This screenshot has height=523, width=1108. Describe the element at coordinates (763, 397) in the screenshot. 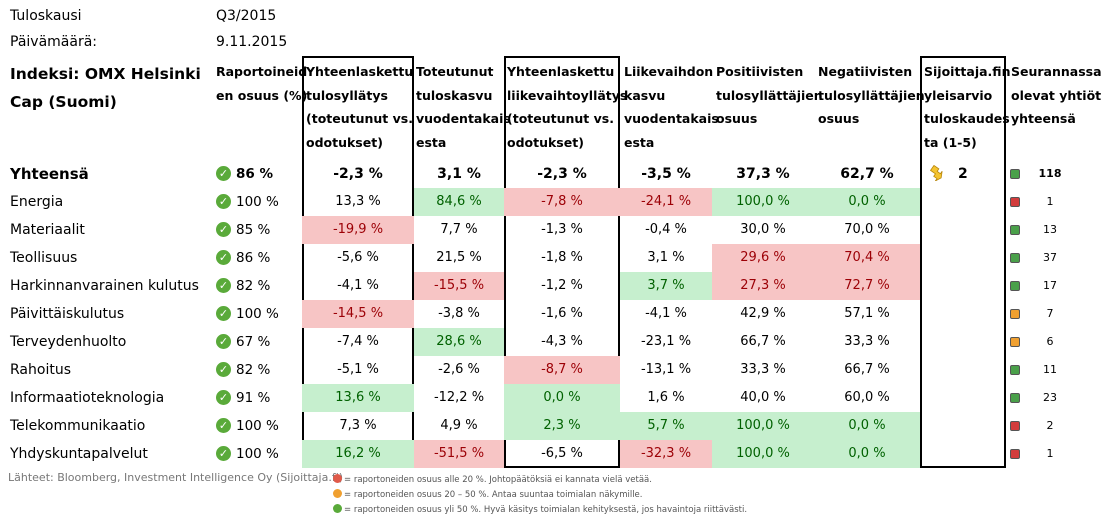

I see `value-pos: 40,0 %` at that location.